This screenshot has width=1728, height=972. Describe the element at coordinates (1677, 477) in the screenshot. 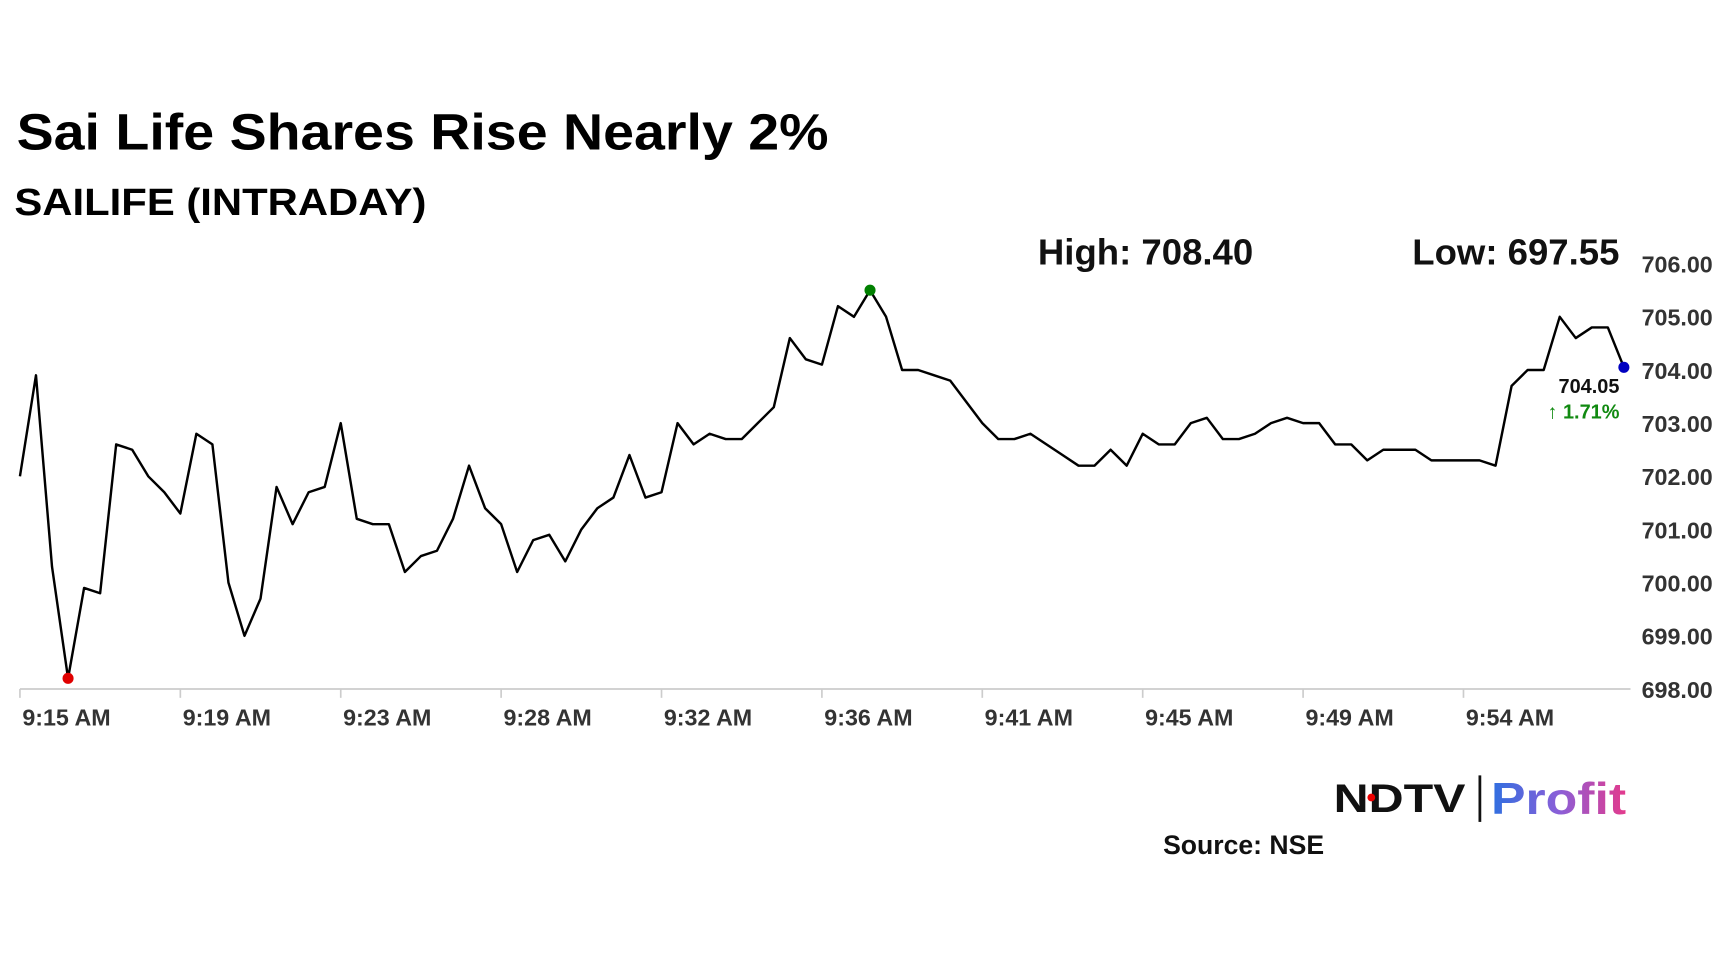

I see `y-tick-label: 702.00` at that location.